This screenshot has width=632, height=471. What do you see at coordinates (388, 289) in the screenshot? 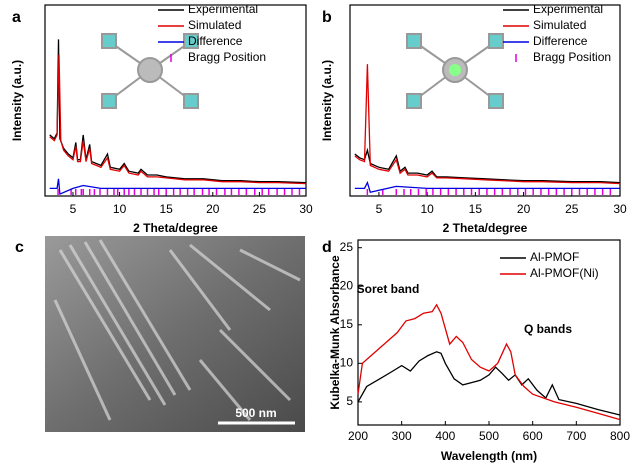
I see `annotation: Soret band` at bounding box center [388, 289].